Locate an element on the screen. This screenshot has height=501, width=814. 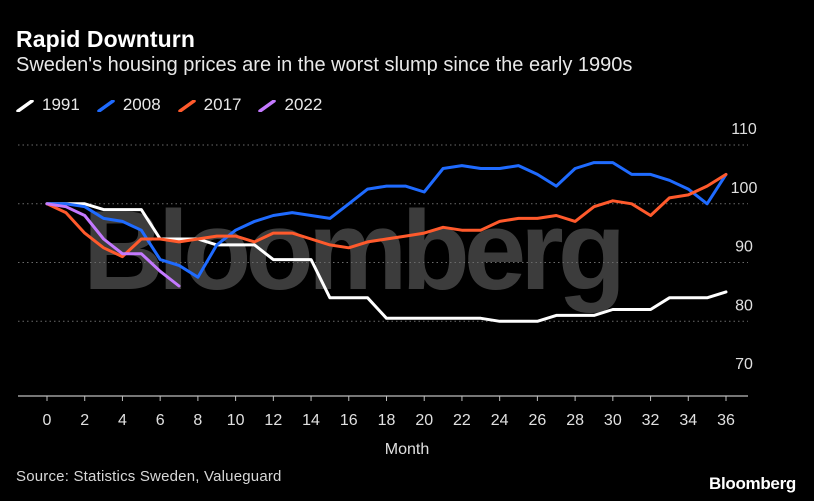
x-tick-label: 22 is located at coordinates (462, 420).